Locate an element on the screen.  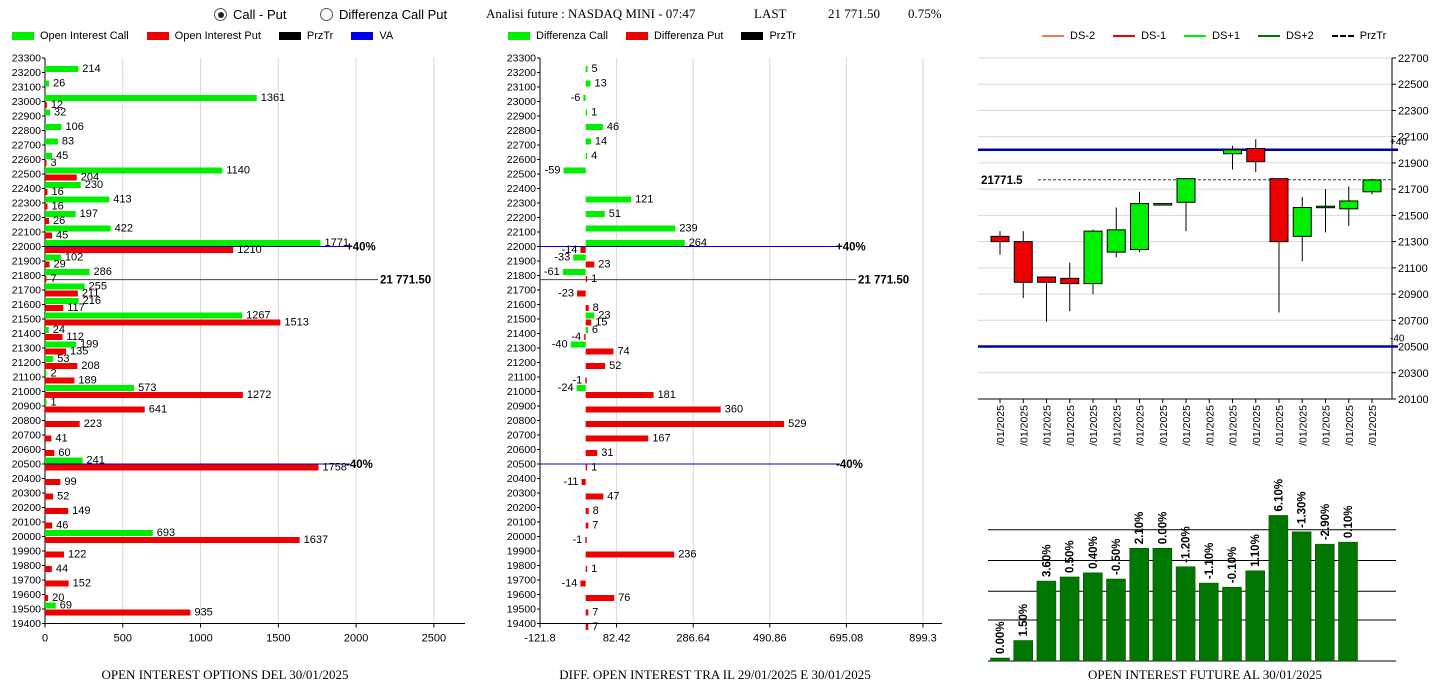
strike-label: 20200 is located at coordinates (521, 508).